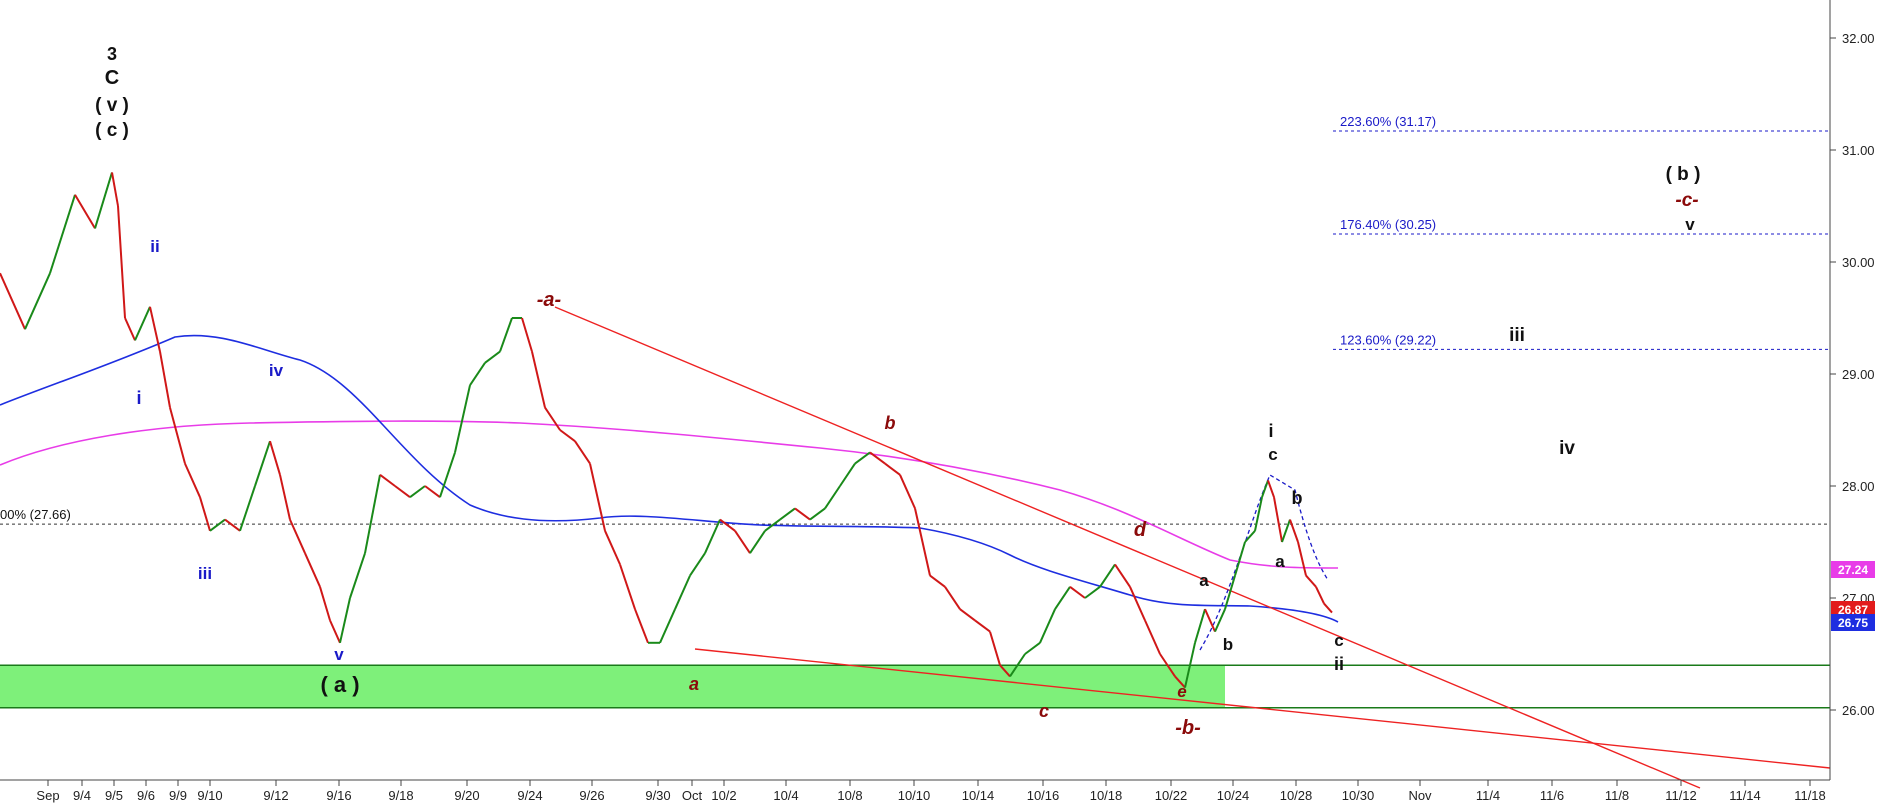  Describe the element at coordinates (1181, 691) in the screenshot. I see `wave-label: e` at that location.